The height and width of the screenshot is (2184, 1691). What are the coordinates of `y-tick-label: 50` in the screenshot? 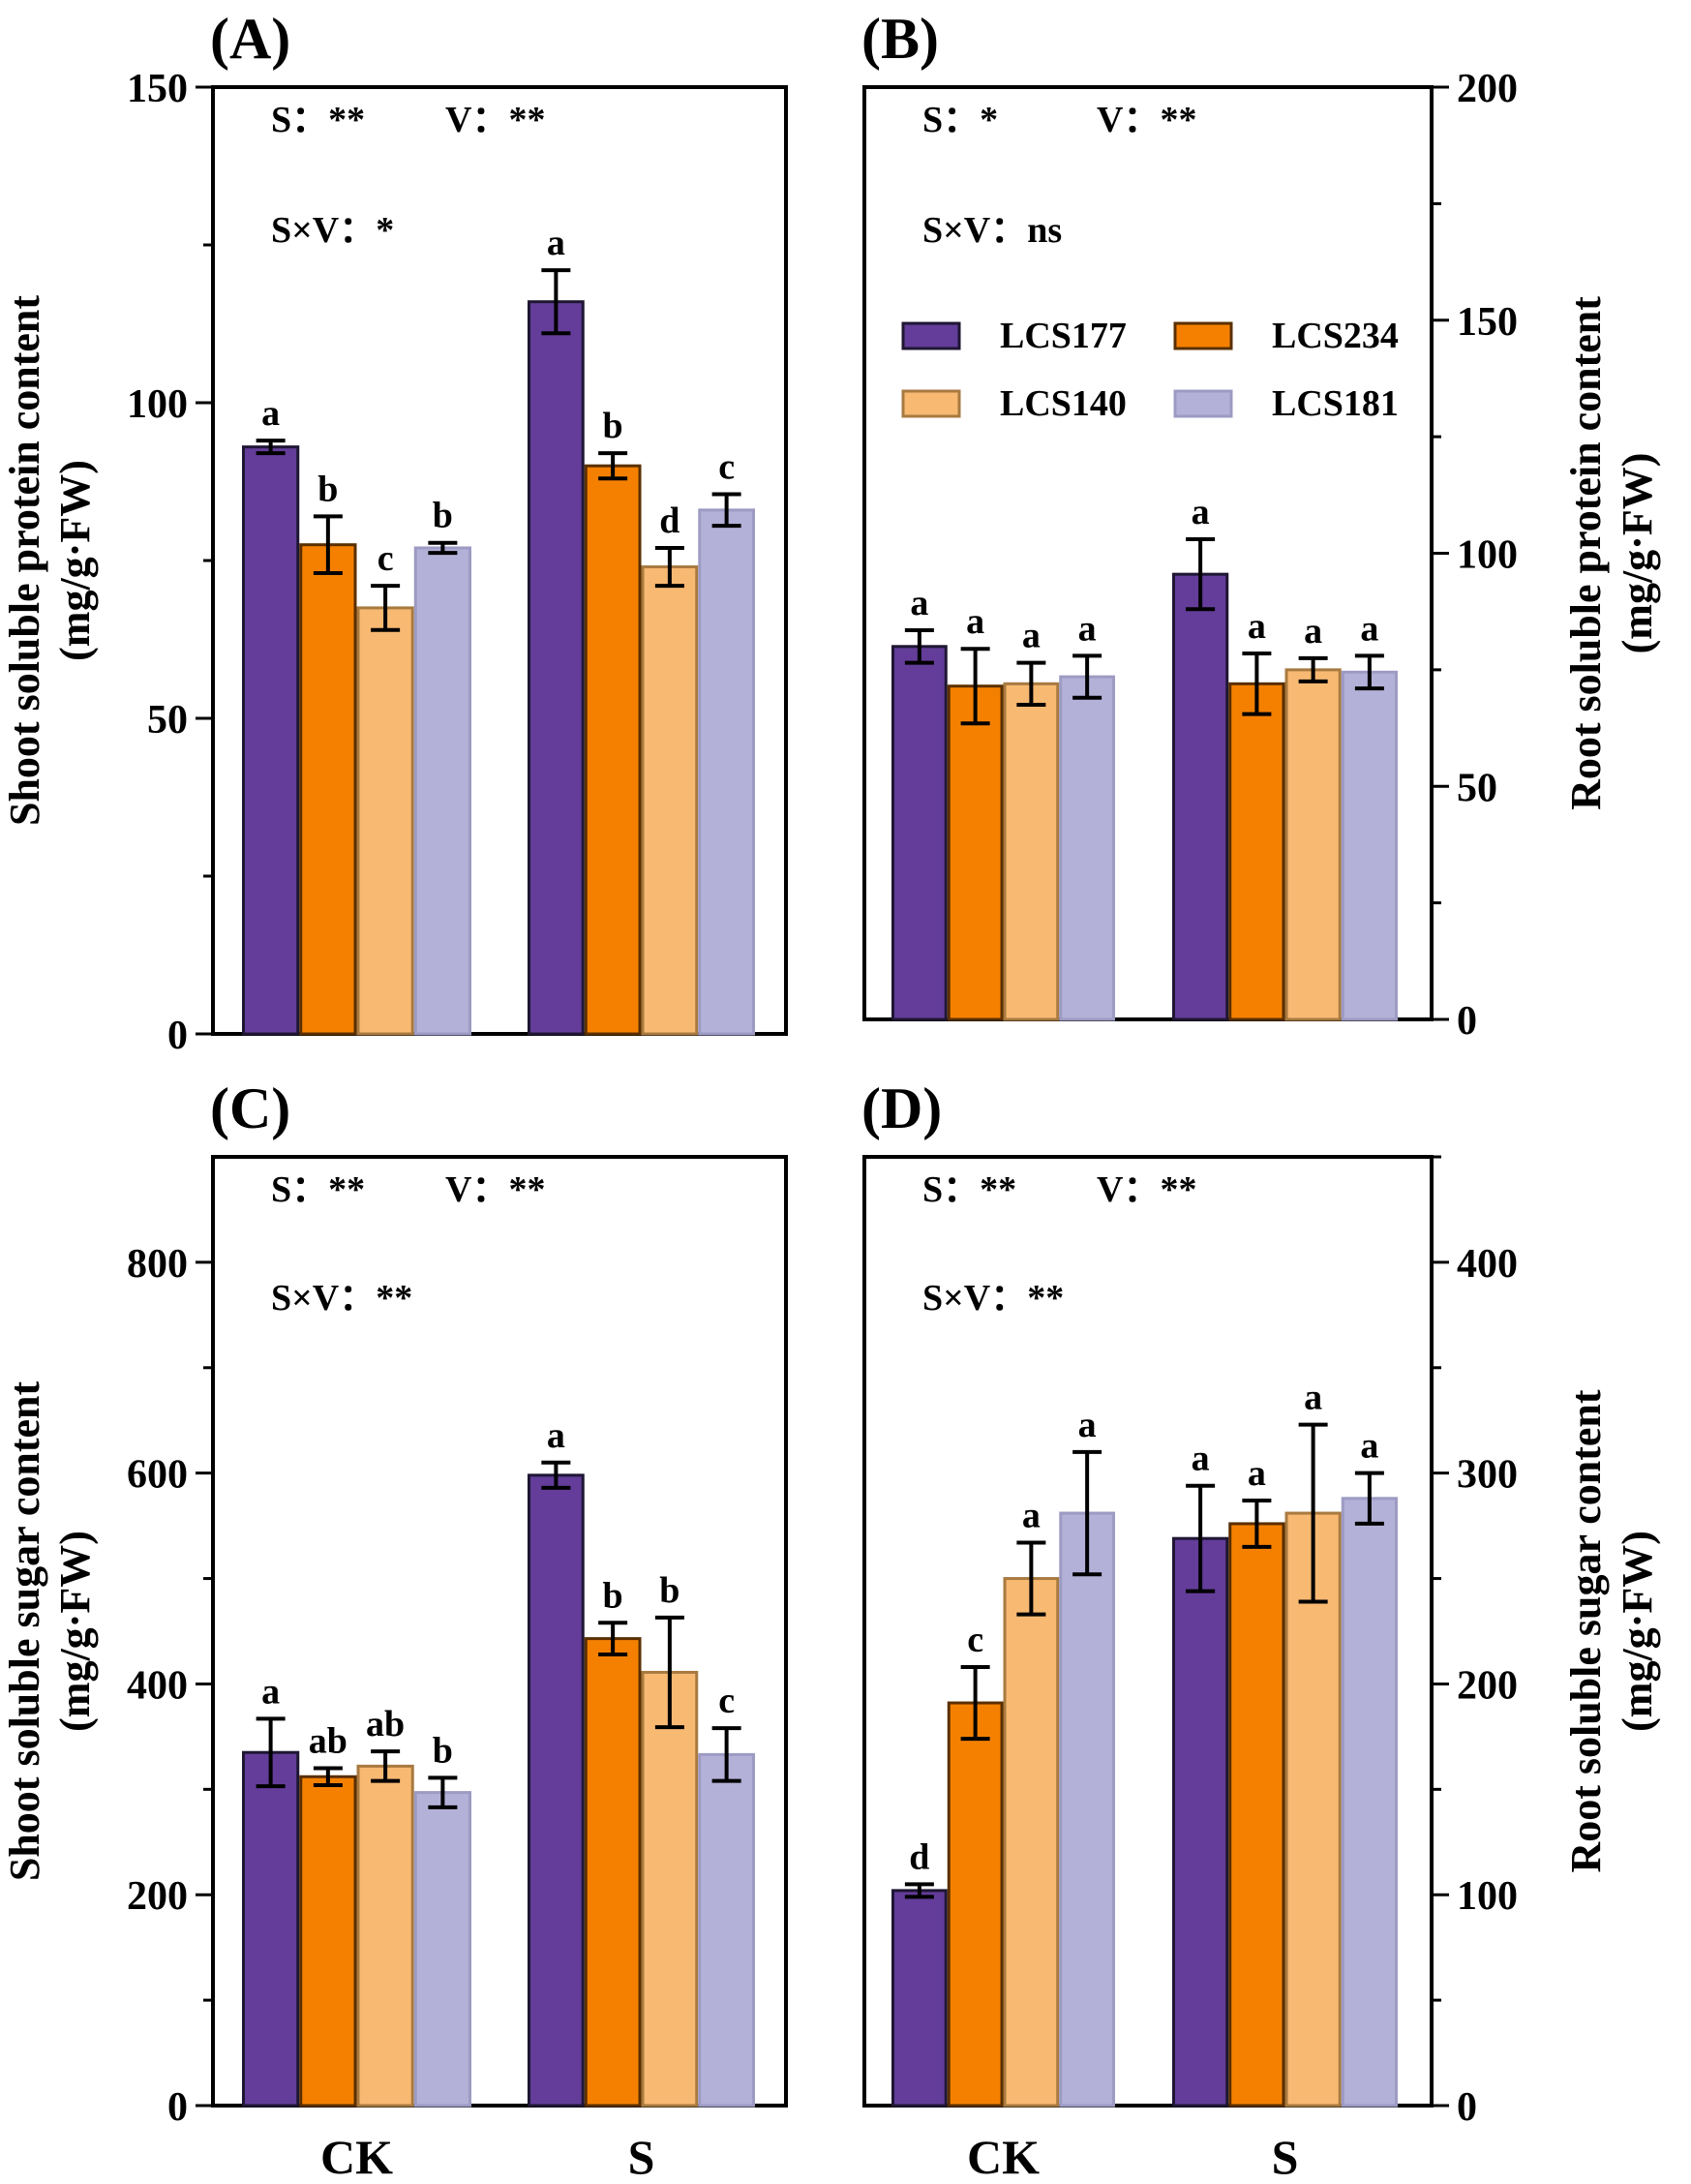 It's located at (1477, 788).